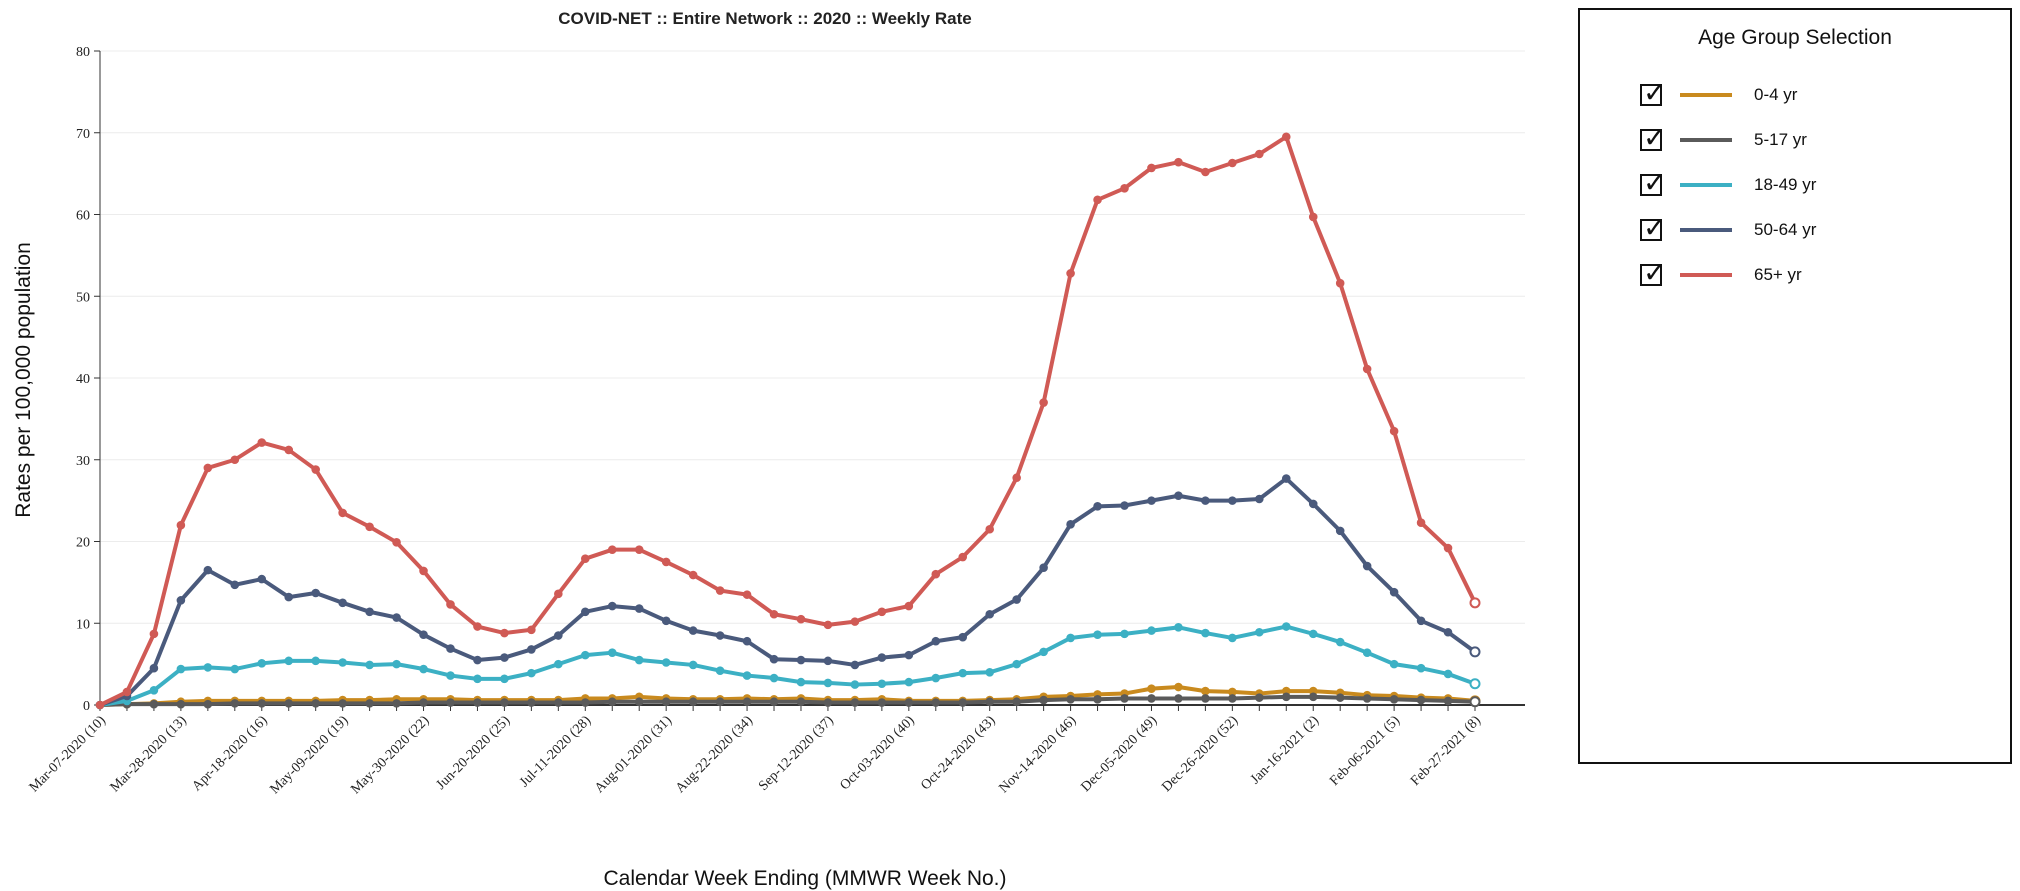 This screenshot has height=891, width=2020. Describe the element at coordinates (83, 461) in the screenshot. I see `y-tick-label: 30` at that location.